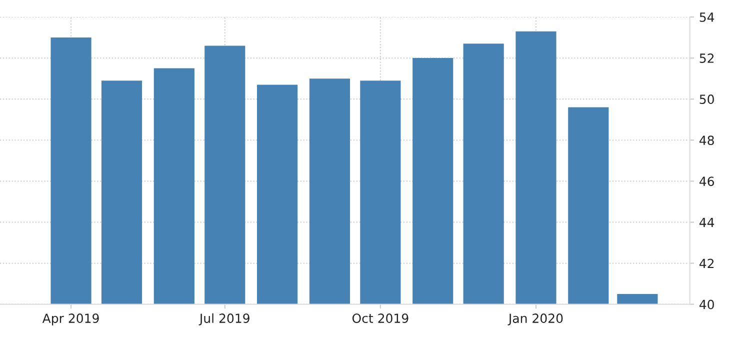 The image size is (730, 340). I want to click on x-tick-label: Oct 2019, so click(380, 319).